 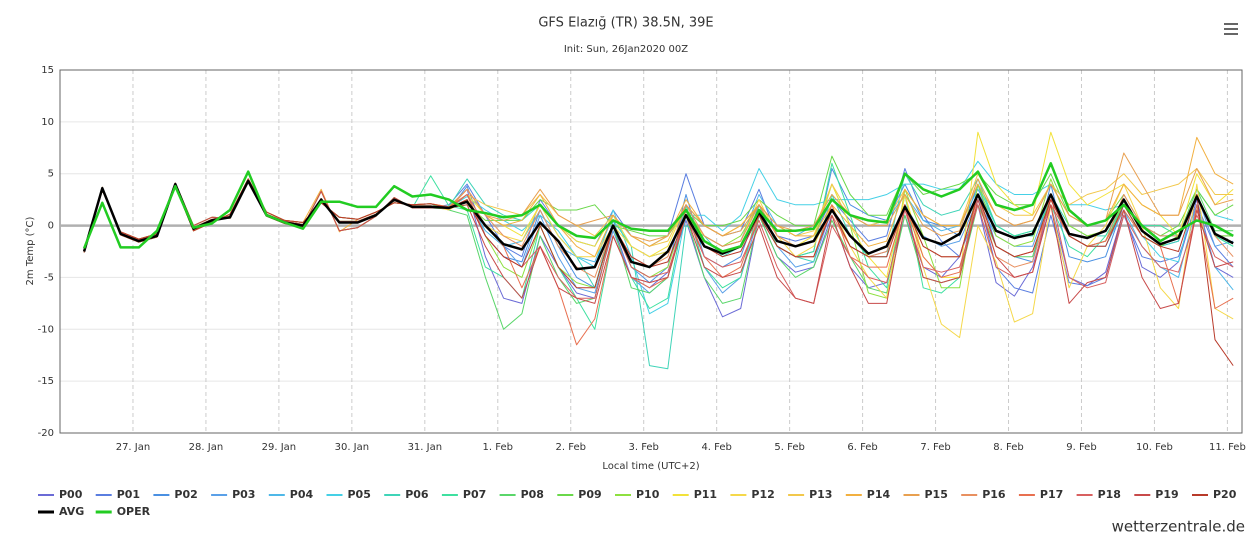 I want to click on x-tick-label: 6. Feb, so click(x=862, y=447).